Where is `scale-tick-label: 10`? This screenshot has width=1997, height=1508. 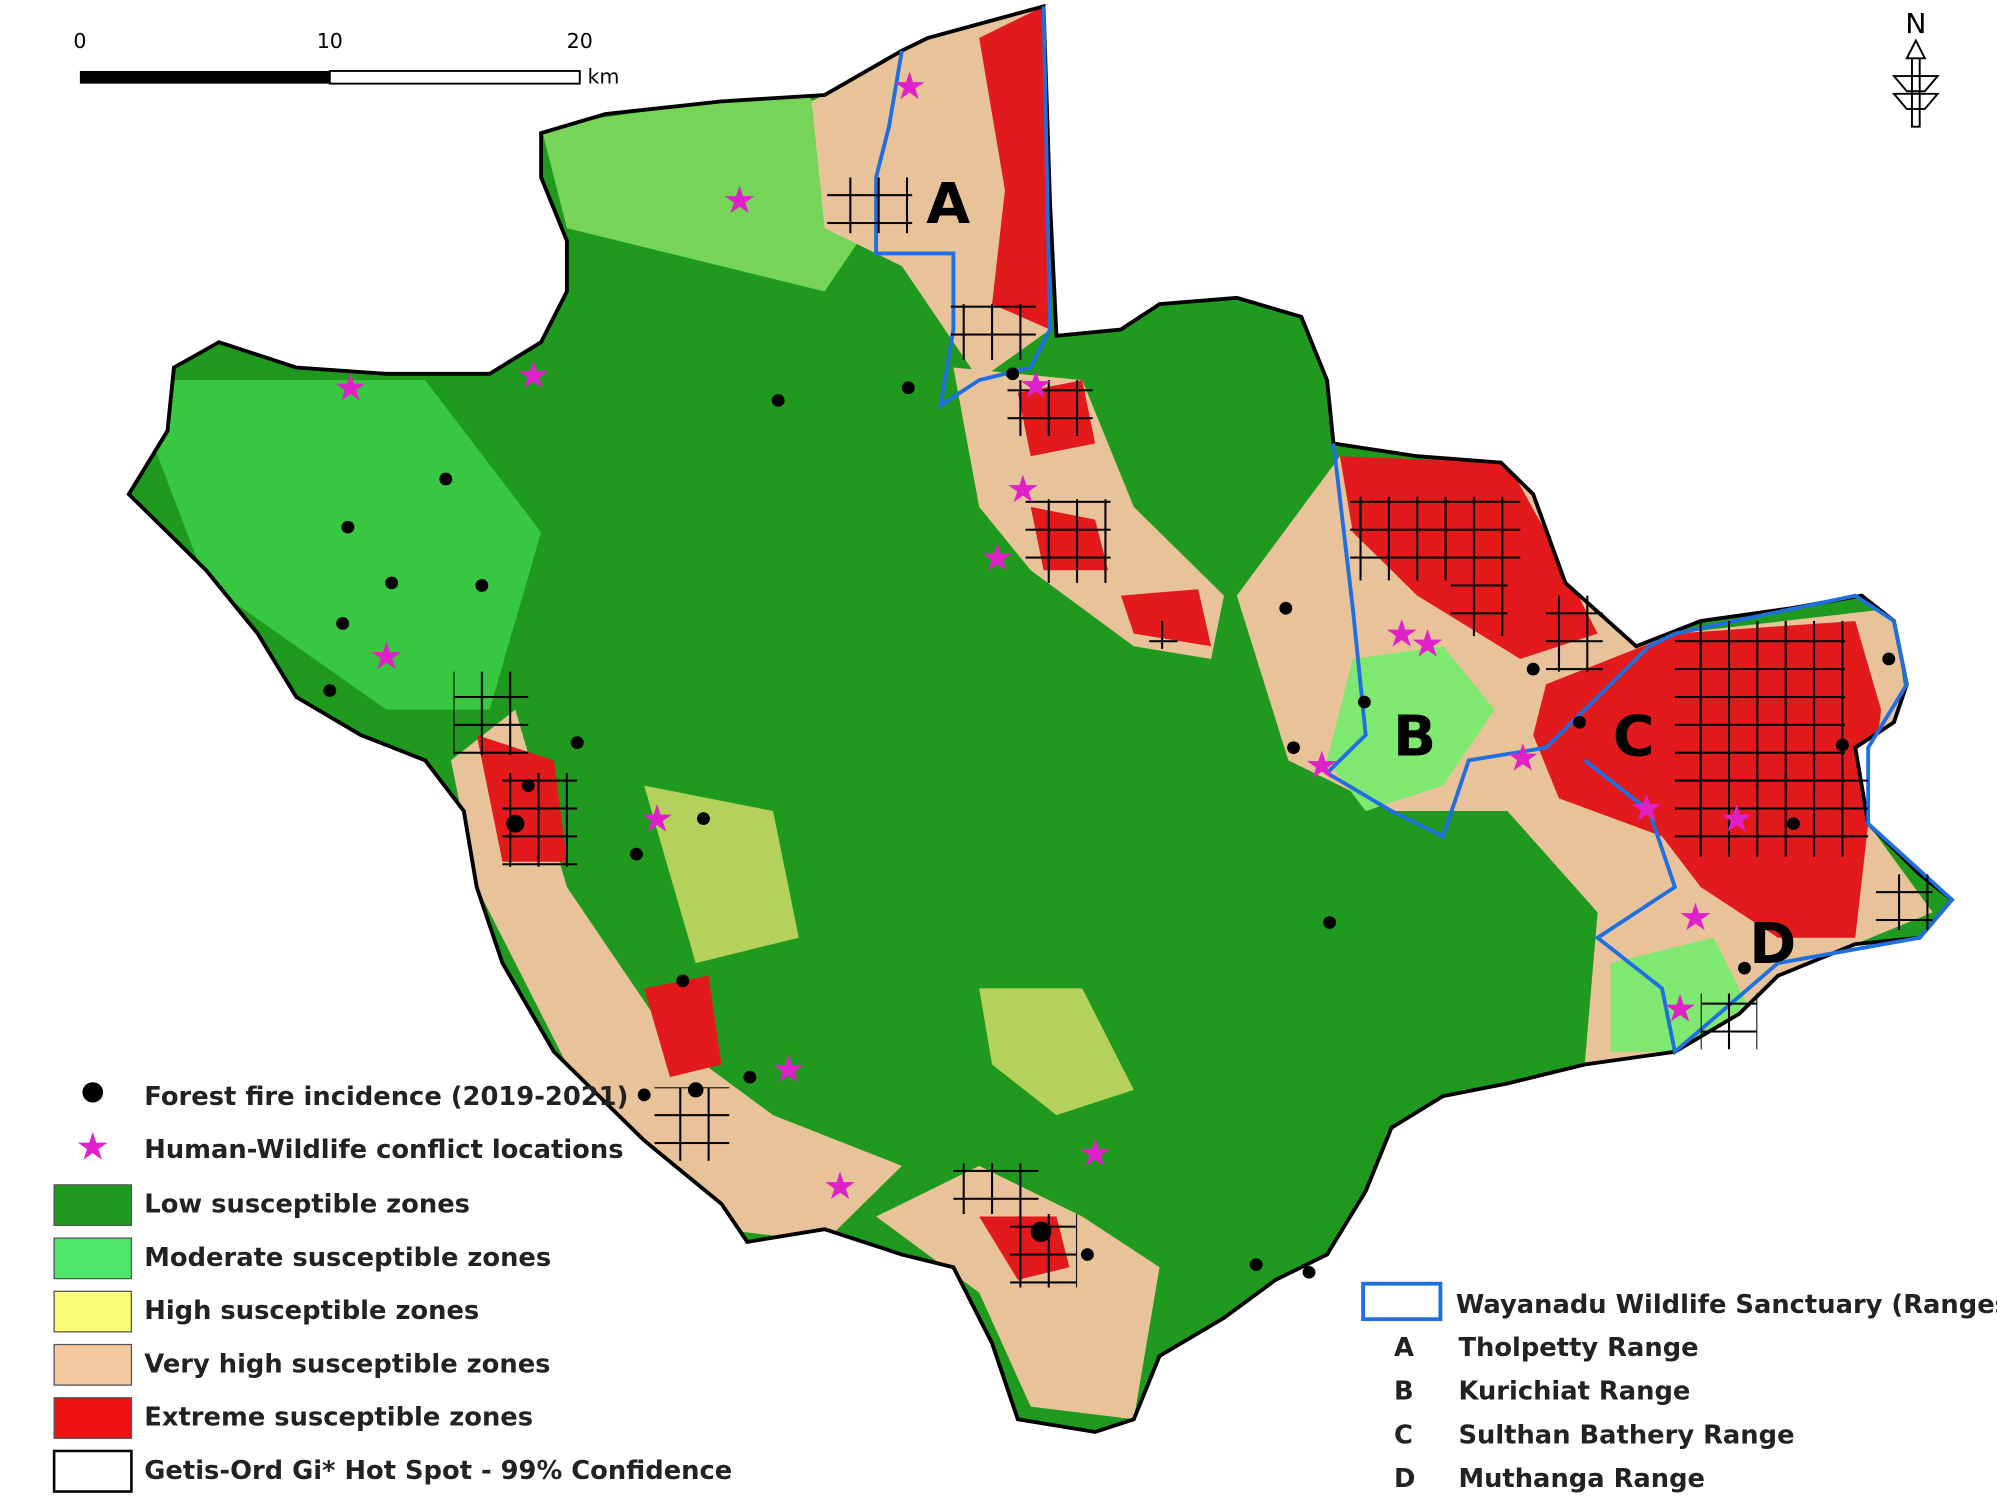
scale-tick-label: 10 is located at coordinates (330, 41).